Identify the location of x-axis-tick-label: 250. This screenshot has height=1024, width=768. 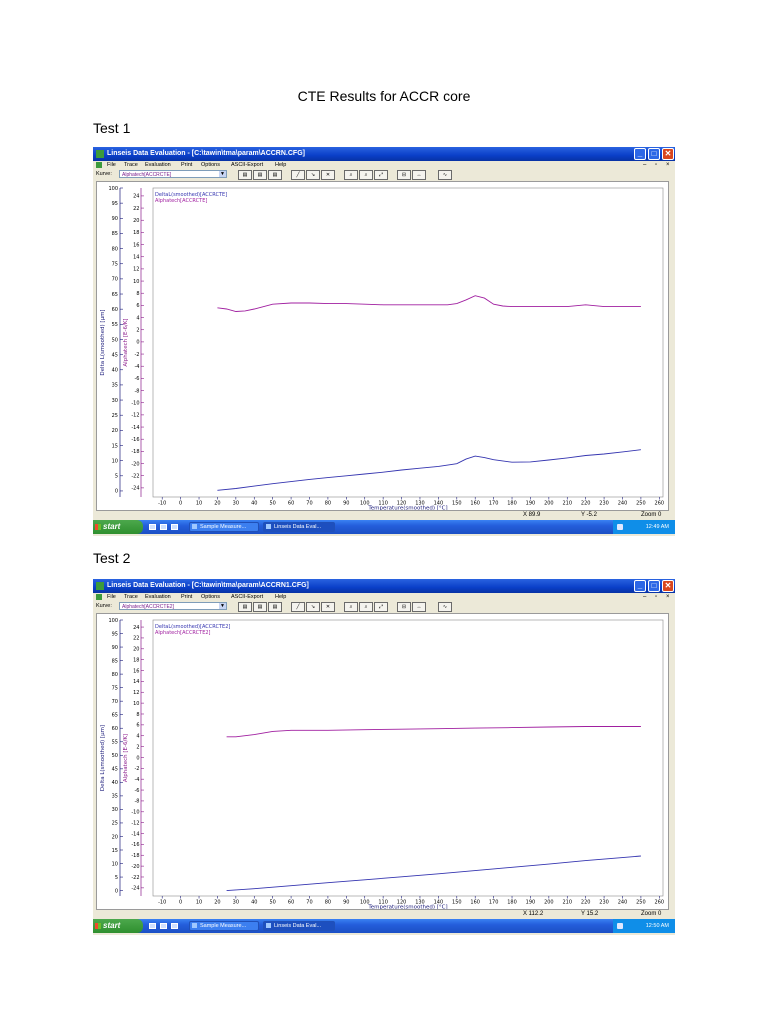
(641, 903).